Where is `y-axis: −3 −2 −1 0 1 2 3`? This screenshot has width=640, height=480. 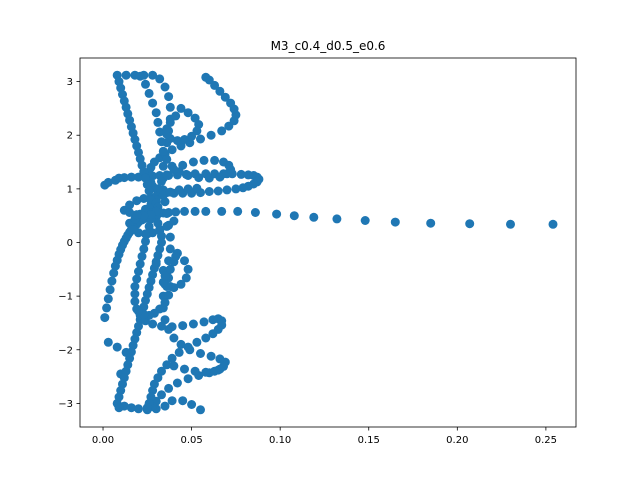 y-axis: −3 −2 −1 0 1 2 3 is located at coordinates (69, 243).